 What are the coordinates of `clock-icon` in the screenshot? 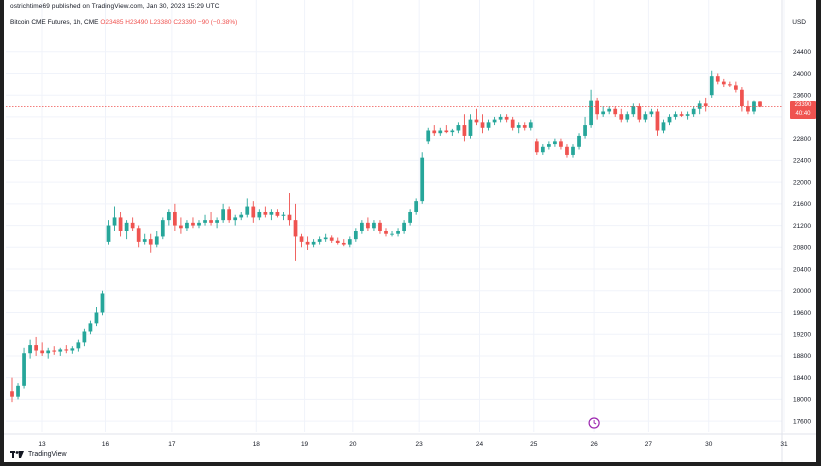 It's located at (594, 423).